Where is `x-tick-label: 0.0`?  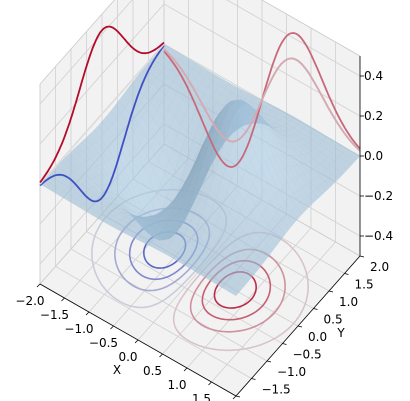 x-tick-label: 0.0 is located at coordinates (127, 357).